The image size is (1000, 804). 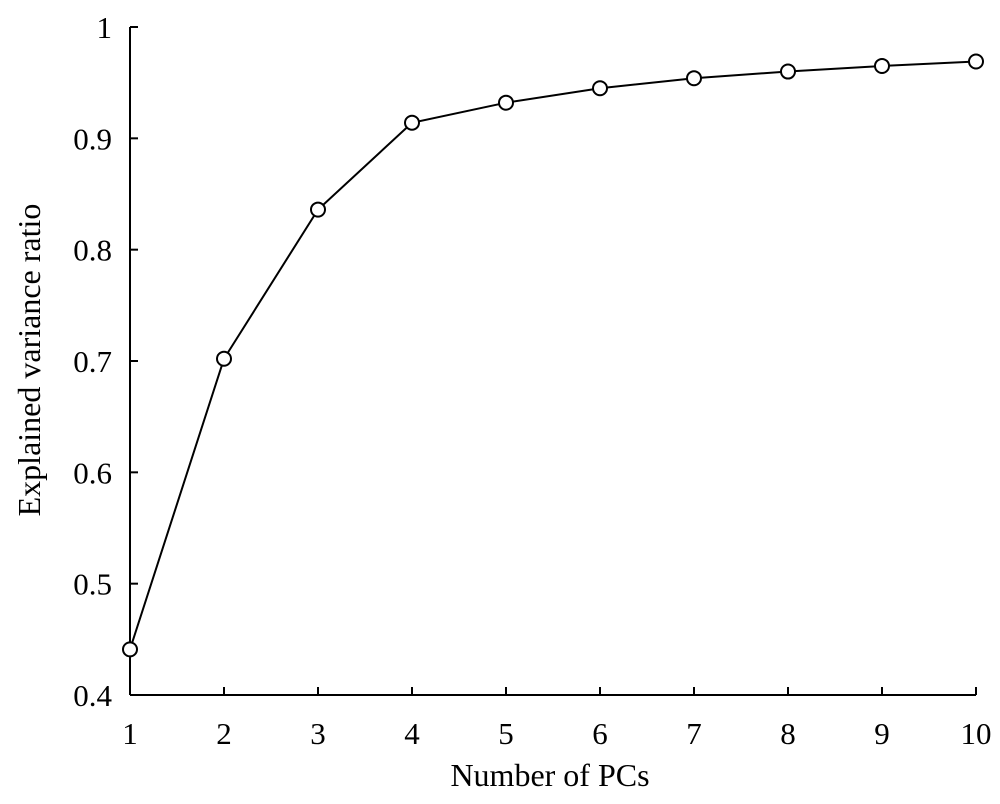 What do you see at coordinates (506, 733) in the screenshot?
I see `x-tick-label: 5` at bounding box center [506, 733].